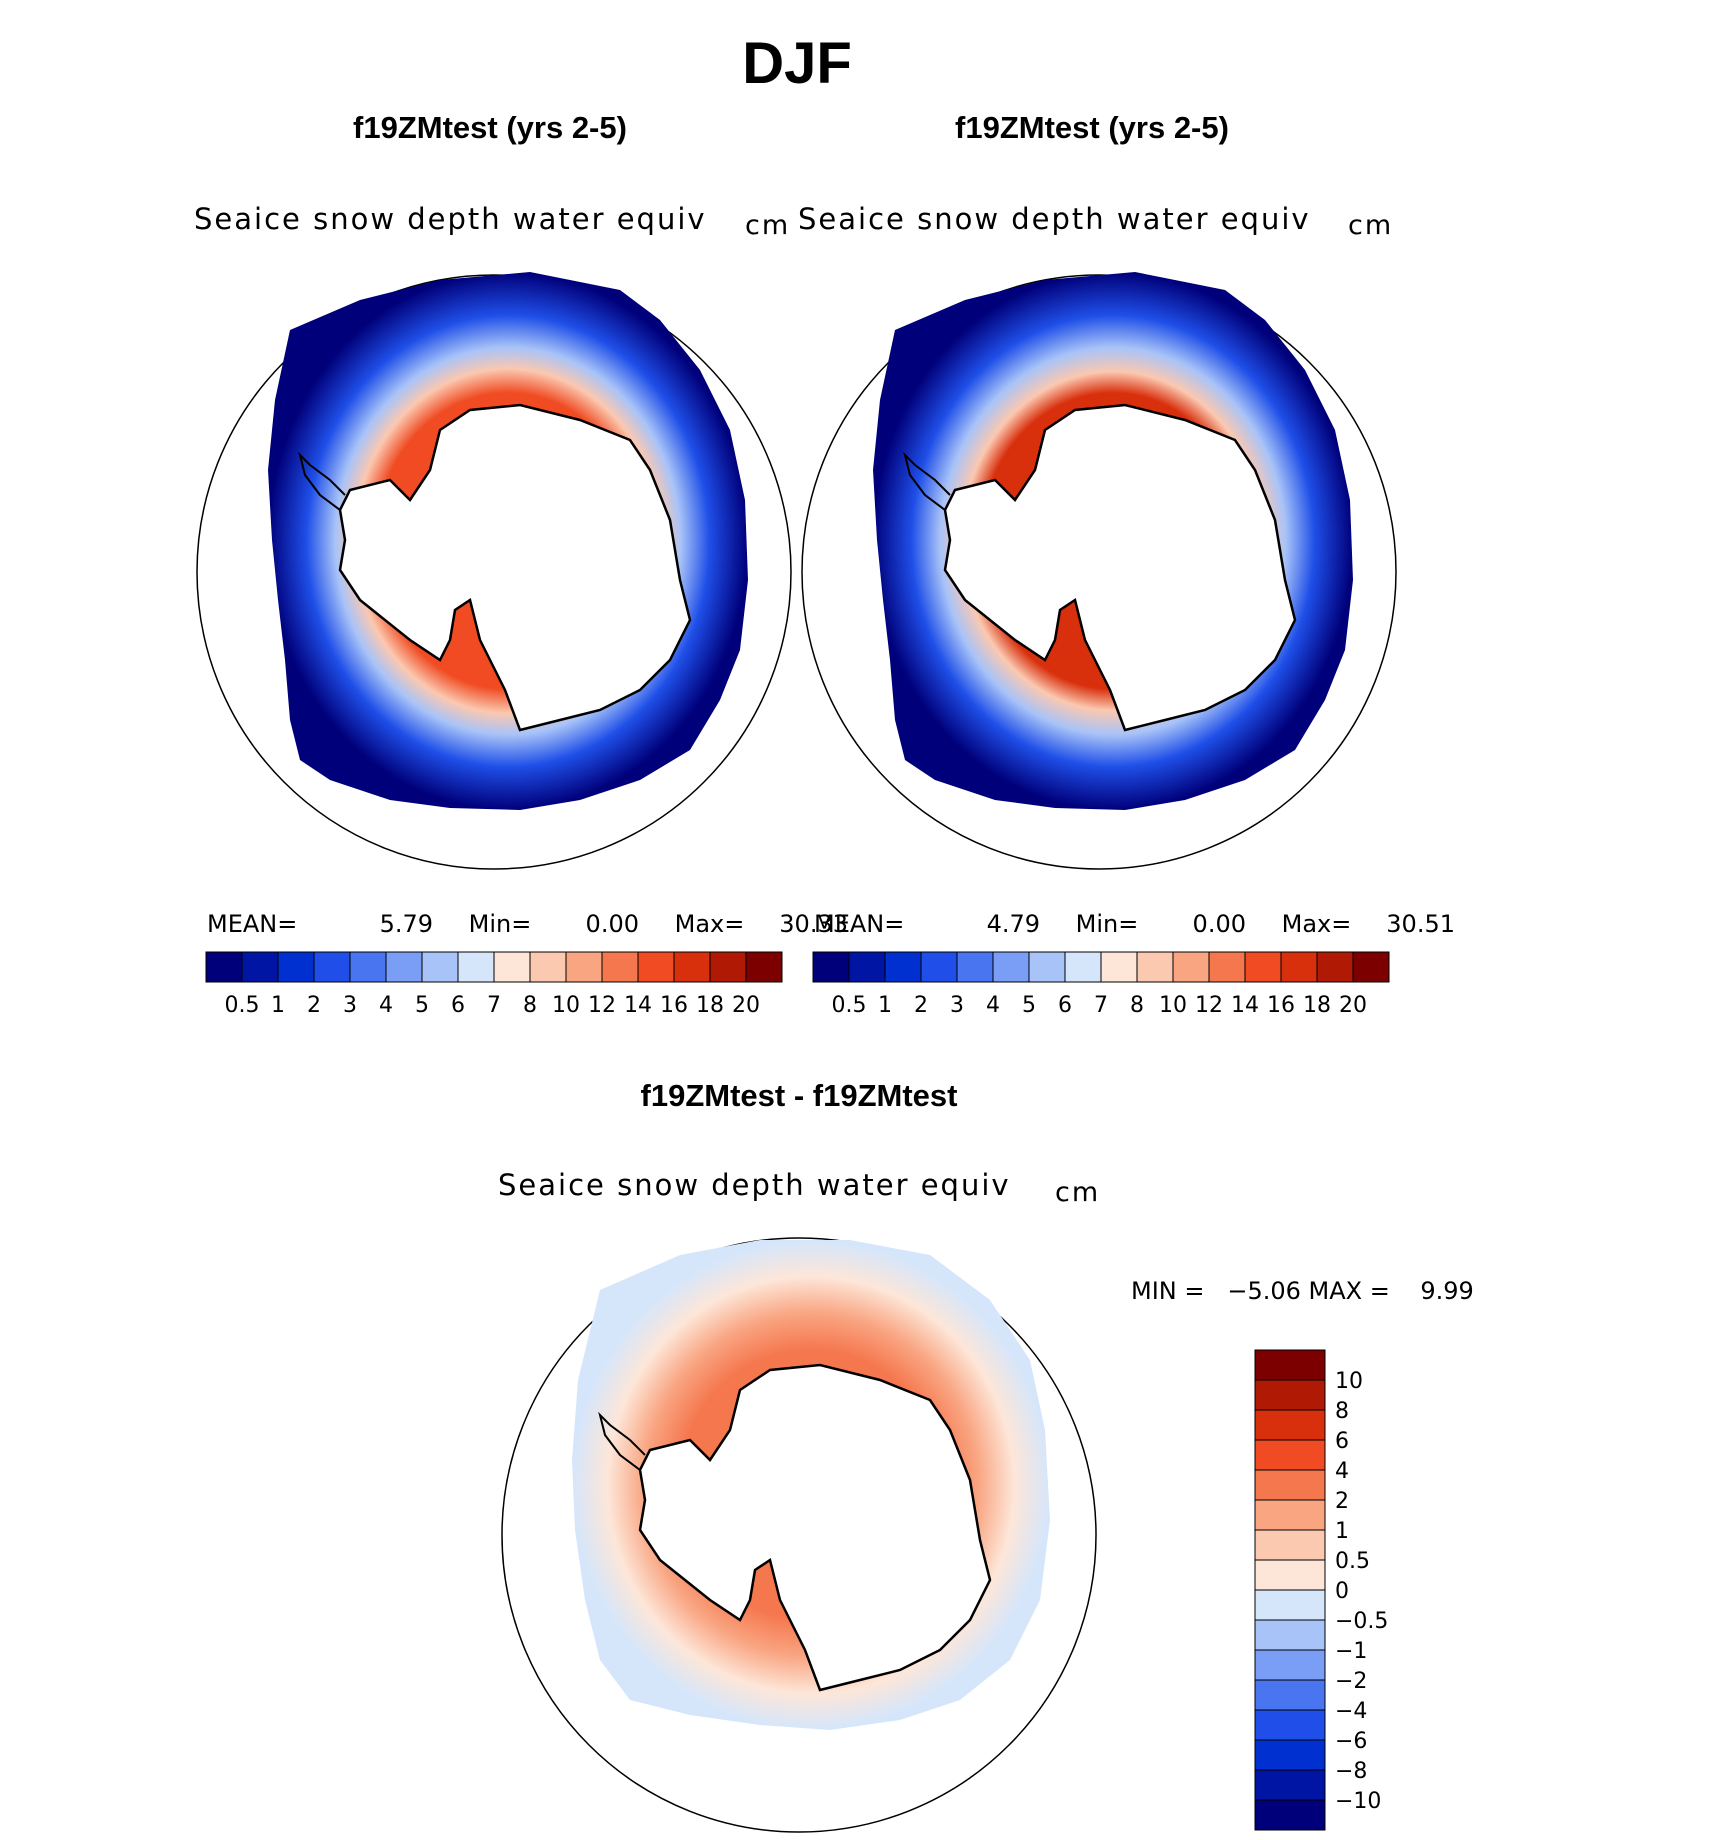 The width and height of the screenshot is (1710, 1840). Describe the element at coordinates (1351, 1711) in the screenshot. I see `diff-colorbar-tick-label: −4` at that location.